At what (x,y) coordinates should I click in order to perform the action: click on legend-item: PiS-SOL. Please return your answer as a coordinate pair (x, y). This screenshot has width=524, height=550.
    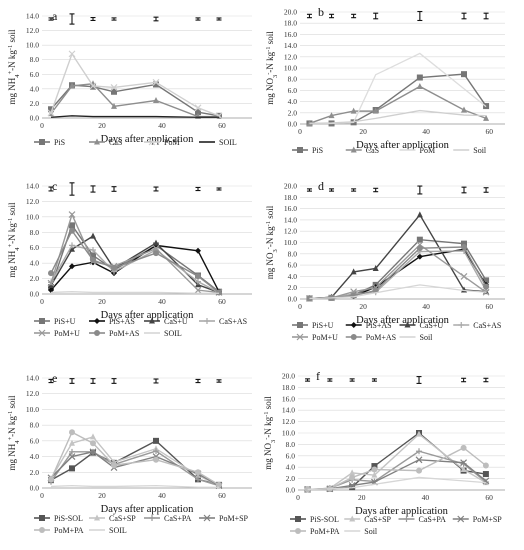
    Looking at the image, I should click on (58, 518).